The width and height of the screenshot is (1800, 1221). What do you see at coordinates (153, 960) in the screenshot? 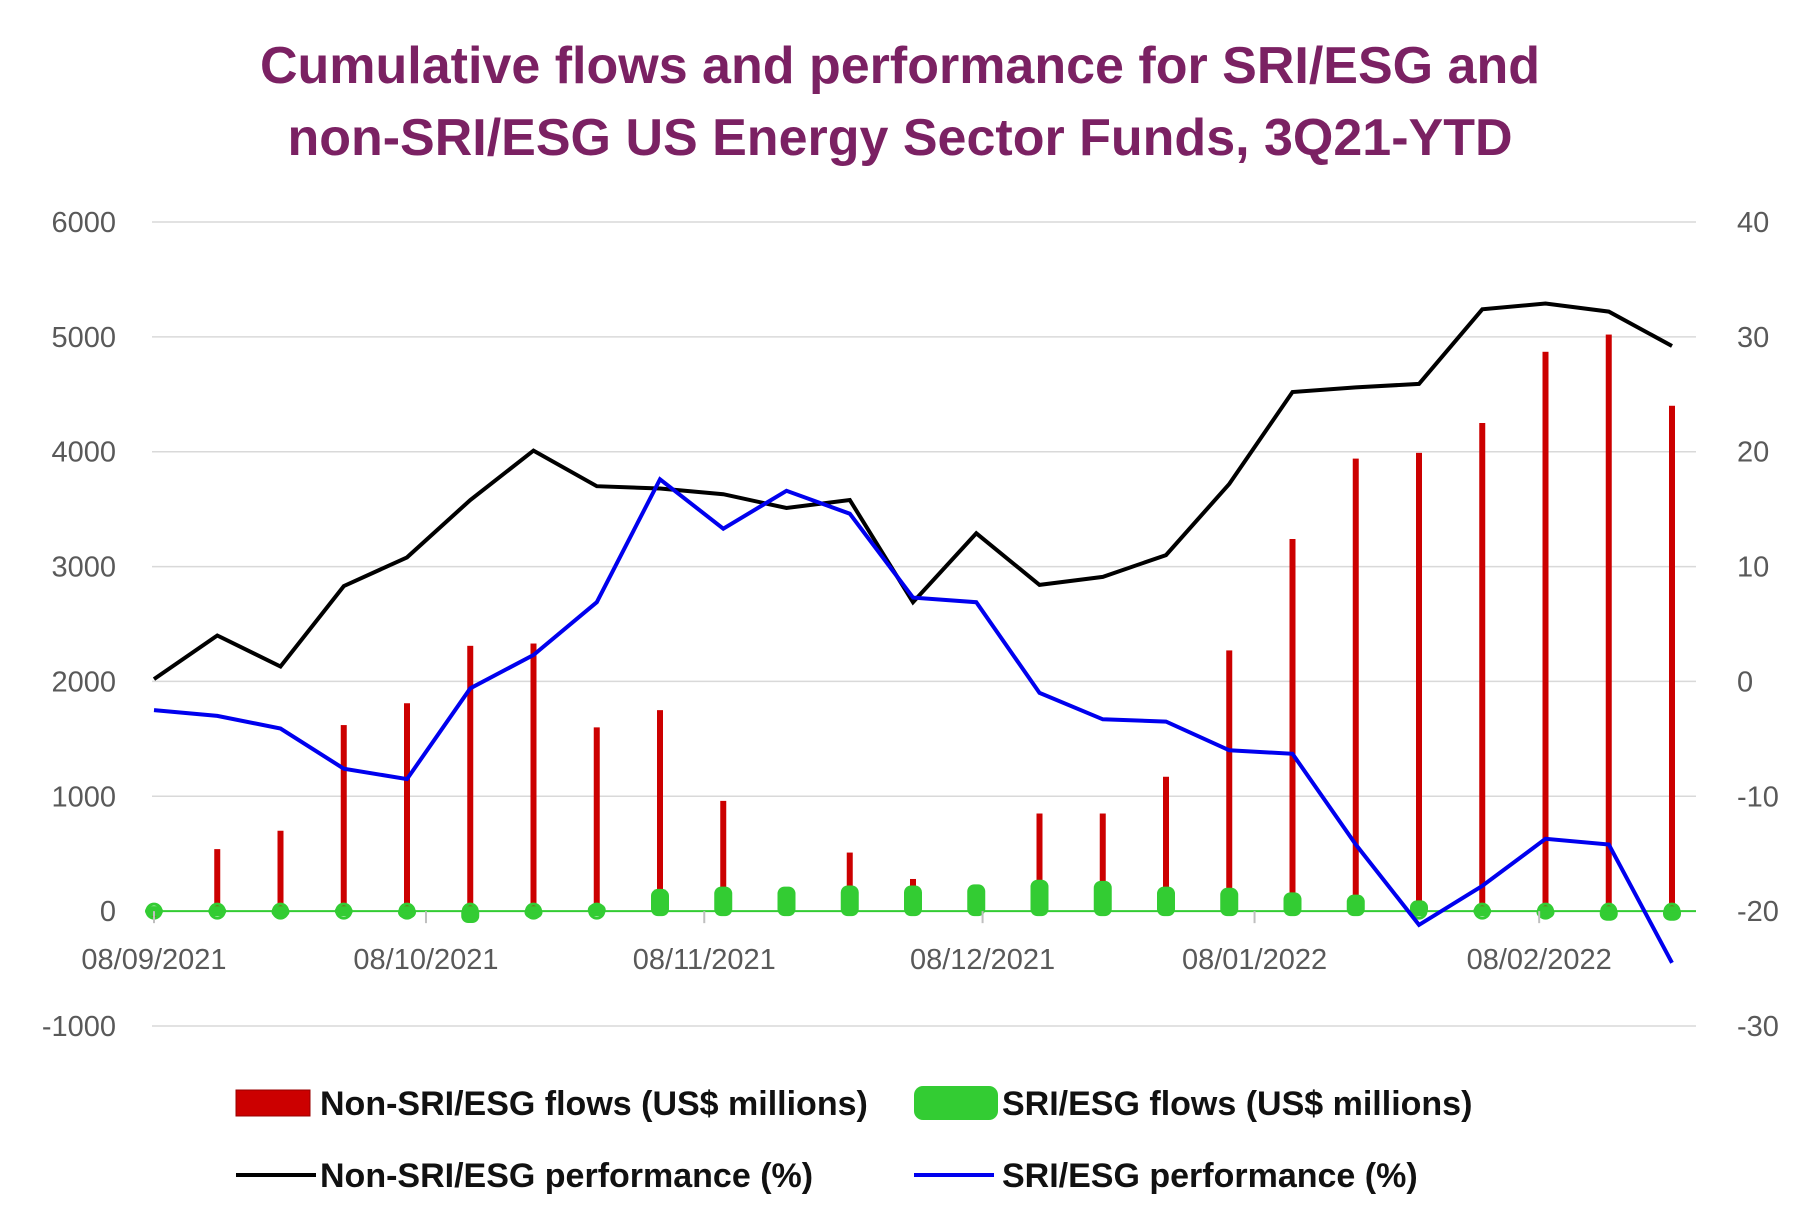
I see `x-tick-label: 08/09/2021` at bounding box center [153, 960].